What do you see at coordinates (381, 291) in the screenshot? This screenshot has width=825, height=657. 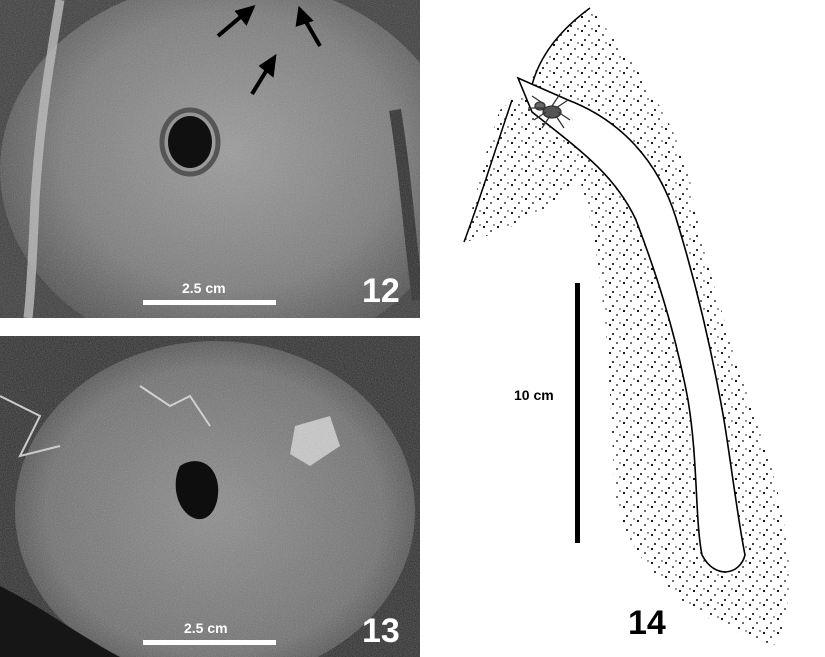 I see `panel-number: 12` at bounding box center [381, 291].